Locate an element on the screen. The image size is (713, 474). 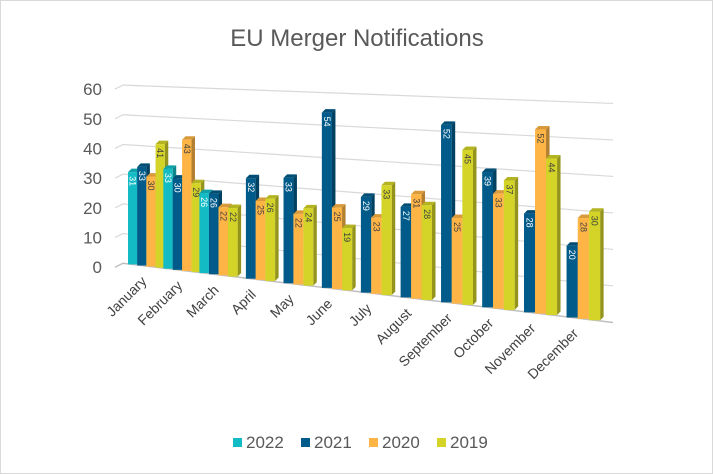
data-label: 39 is located at coordinates (488, 181).